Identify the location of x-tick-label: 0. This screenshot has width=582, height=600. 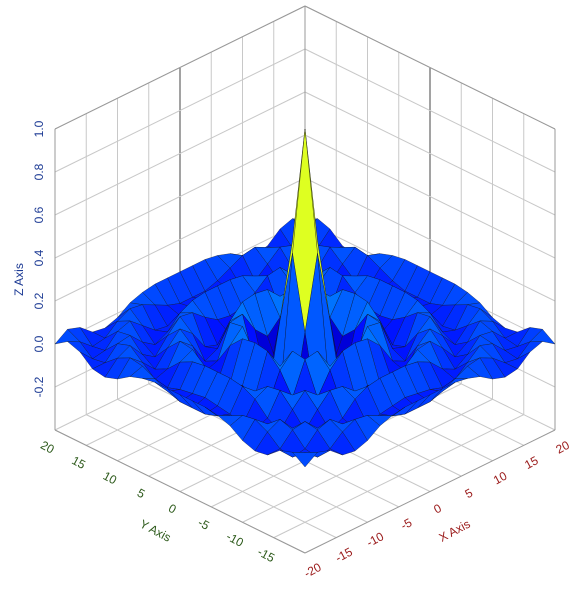
(437, 509).